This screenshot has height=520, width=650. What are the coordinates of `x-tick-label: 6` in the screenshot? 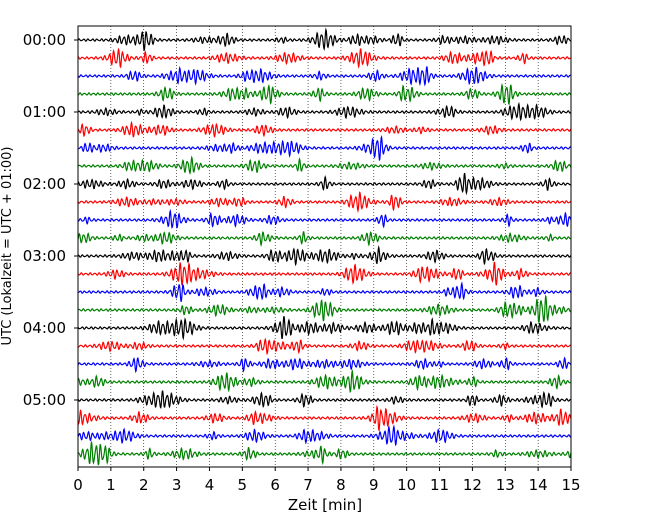 It's located at (275, 485).